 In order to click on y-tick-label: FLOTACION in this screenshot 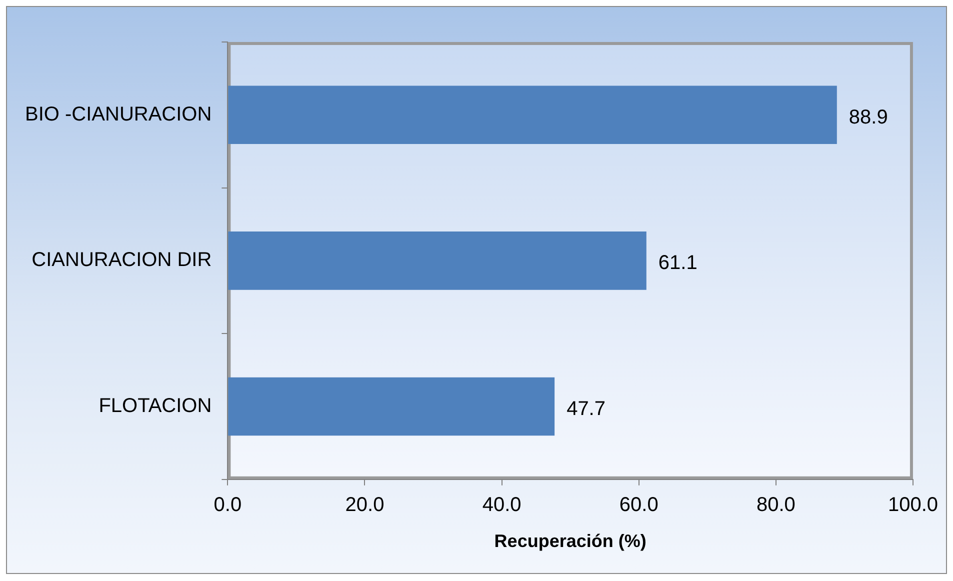, I will do `click(155, 406)`.